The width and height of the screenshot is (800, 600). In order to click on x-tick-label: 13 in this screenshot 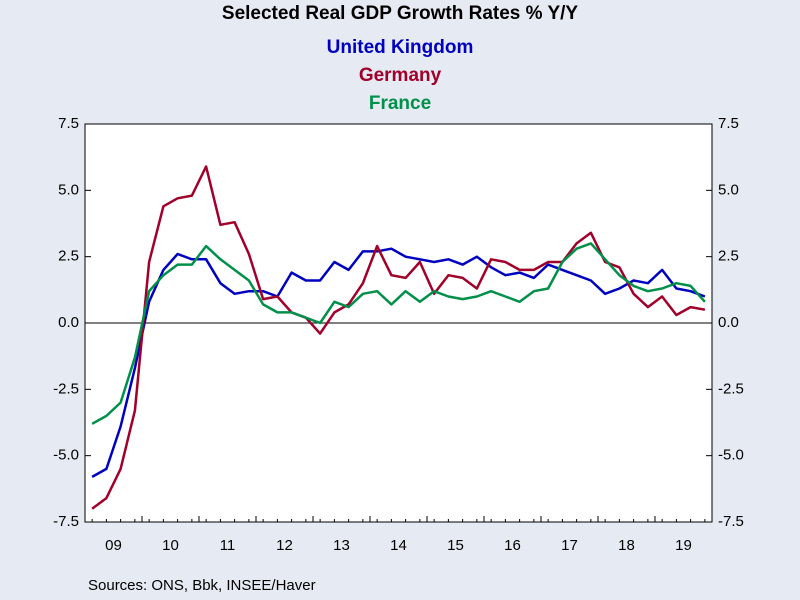, I will do `click(341, 545)`.